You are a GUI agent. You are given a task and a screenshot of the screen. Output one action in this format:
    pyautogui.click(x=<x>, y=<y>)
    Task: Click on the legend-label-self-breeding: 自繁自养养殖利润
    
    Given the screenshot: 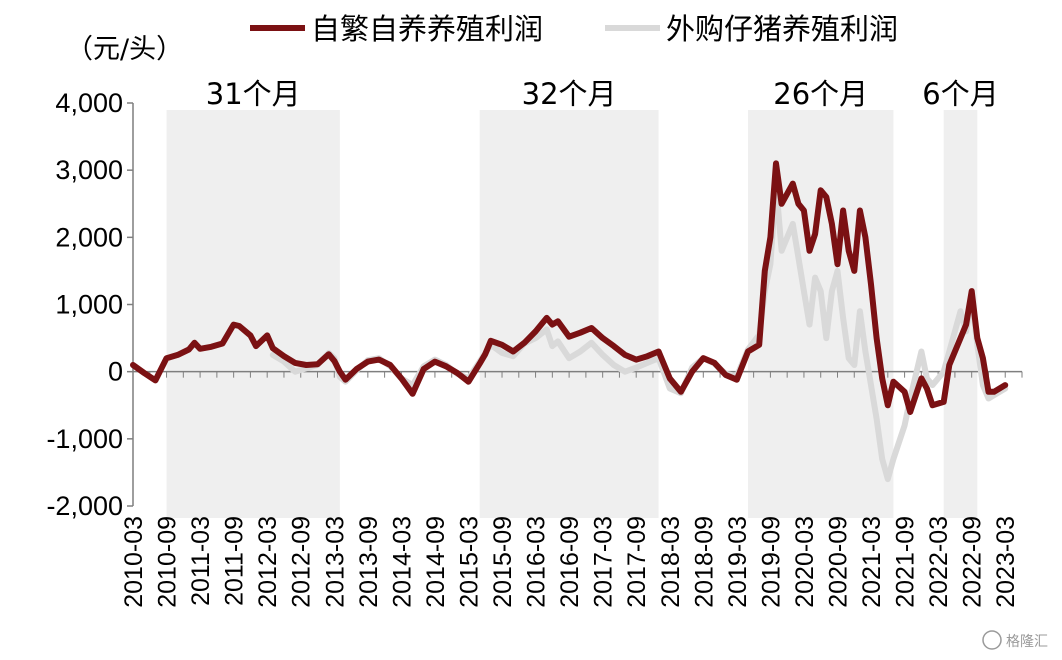 What is the action you would take?
    pyautogui.click(x=427, y=29)
    